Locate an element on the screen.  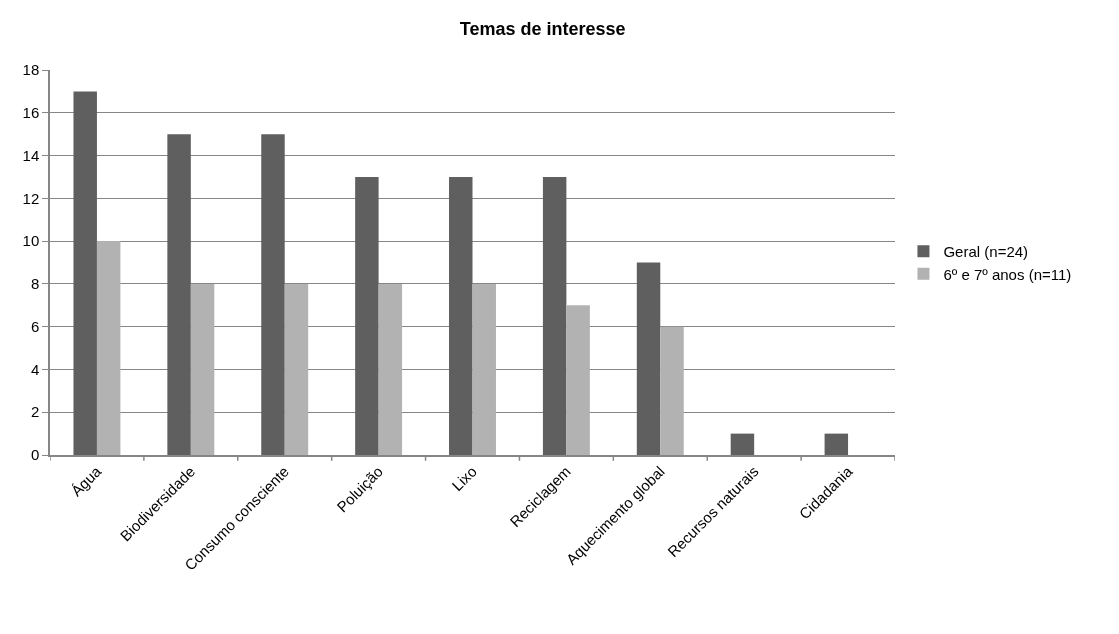
y-tick-label: 4 is located at coordinates (35, 369).